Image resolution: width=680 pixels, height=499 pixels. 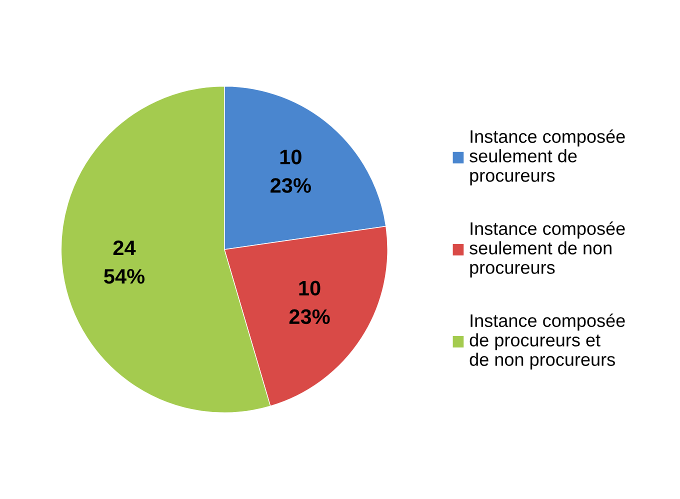 I want to click on legend-label: Instance composée seulement de procureurs, so click(x=547, y=157).